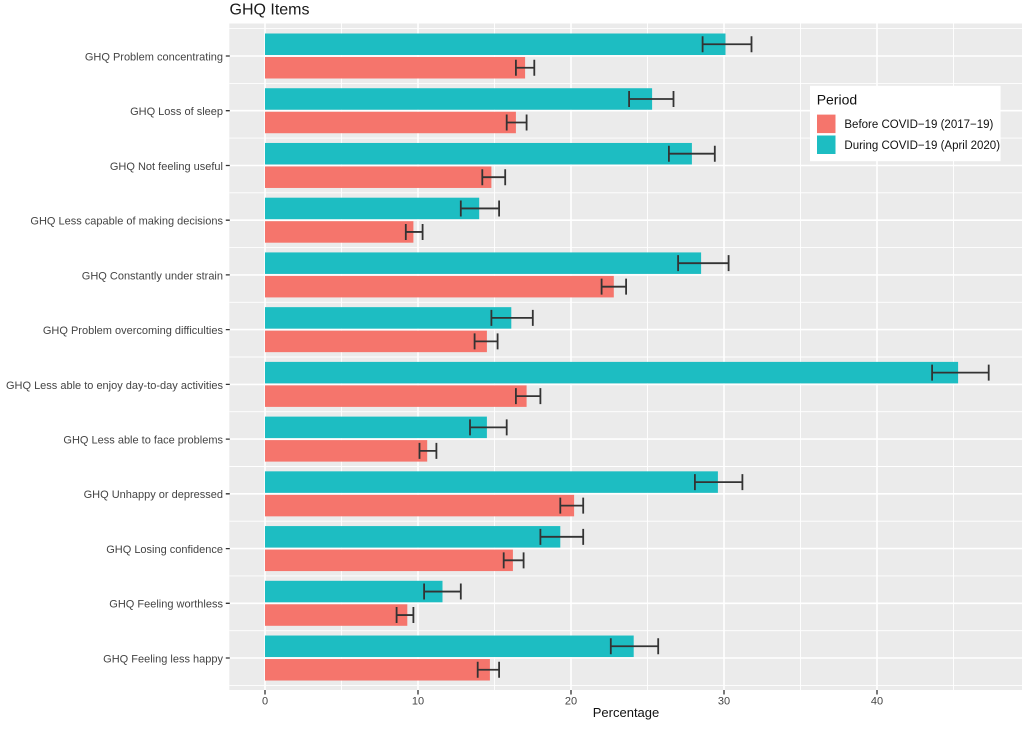  Describe the element at coordinates (918, 125) in the screenshot. I see `svg-text: Before COVID−19 (2017−19)` at that location.